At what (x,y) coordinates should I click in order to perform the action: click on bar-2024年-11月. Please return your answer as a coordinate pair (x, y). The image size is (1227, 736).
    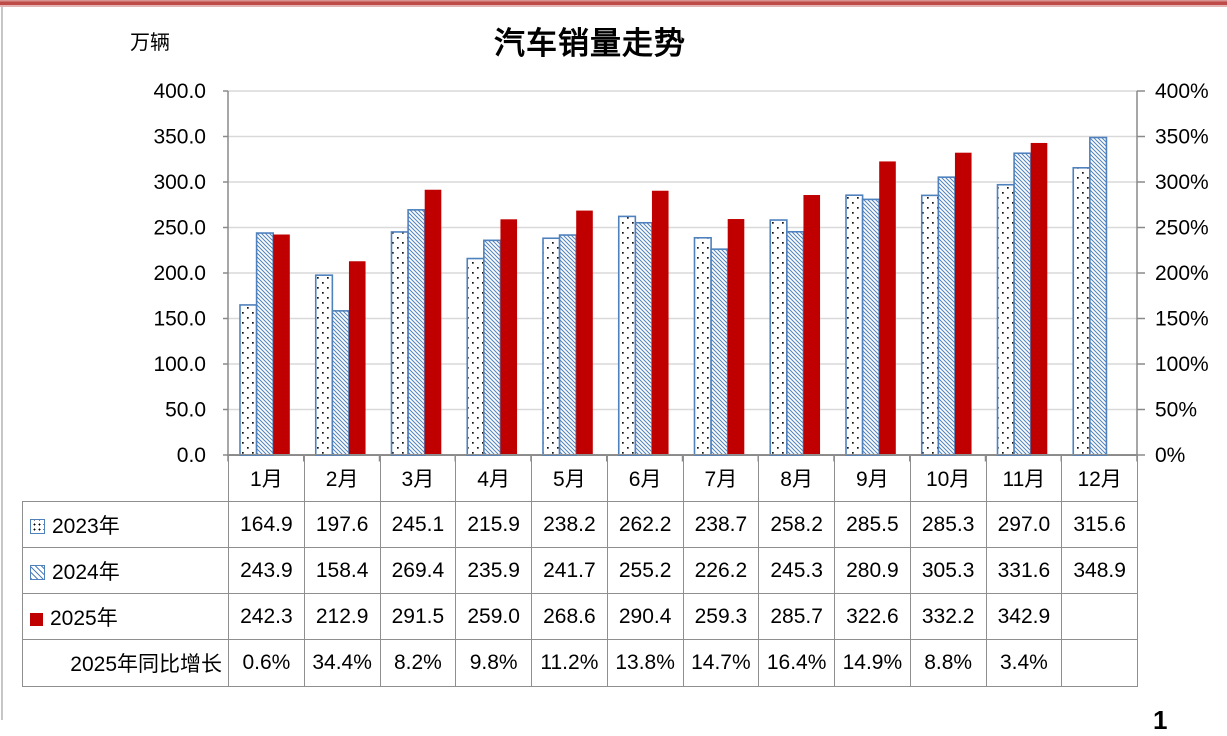
    Looking at the image, I should click on (1022, 304).